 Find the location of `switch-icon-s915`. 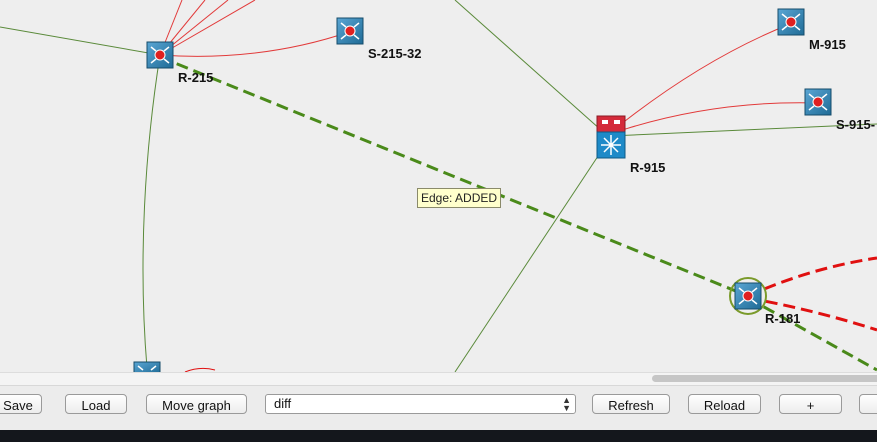

switch-icon-s915 is located at coordinates (818, 102).